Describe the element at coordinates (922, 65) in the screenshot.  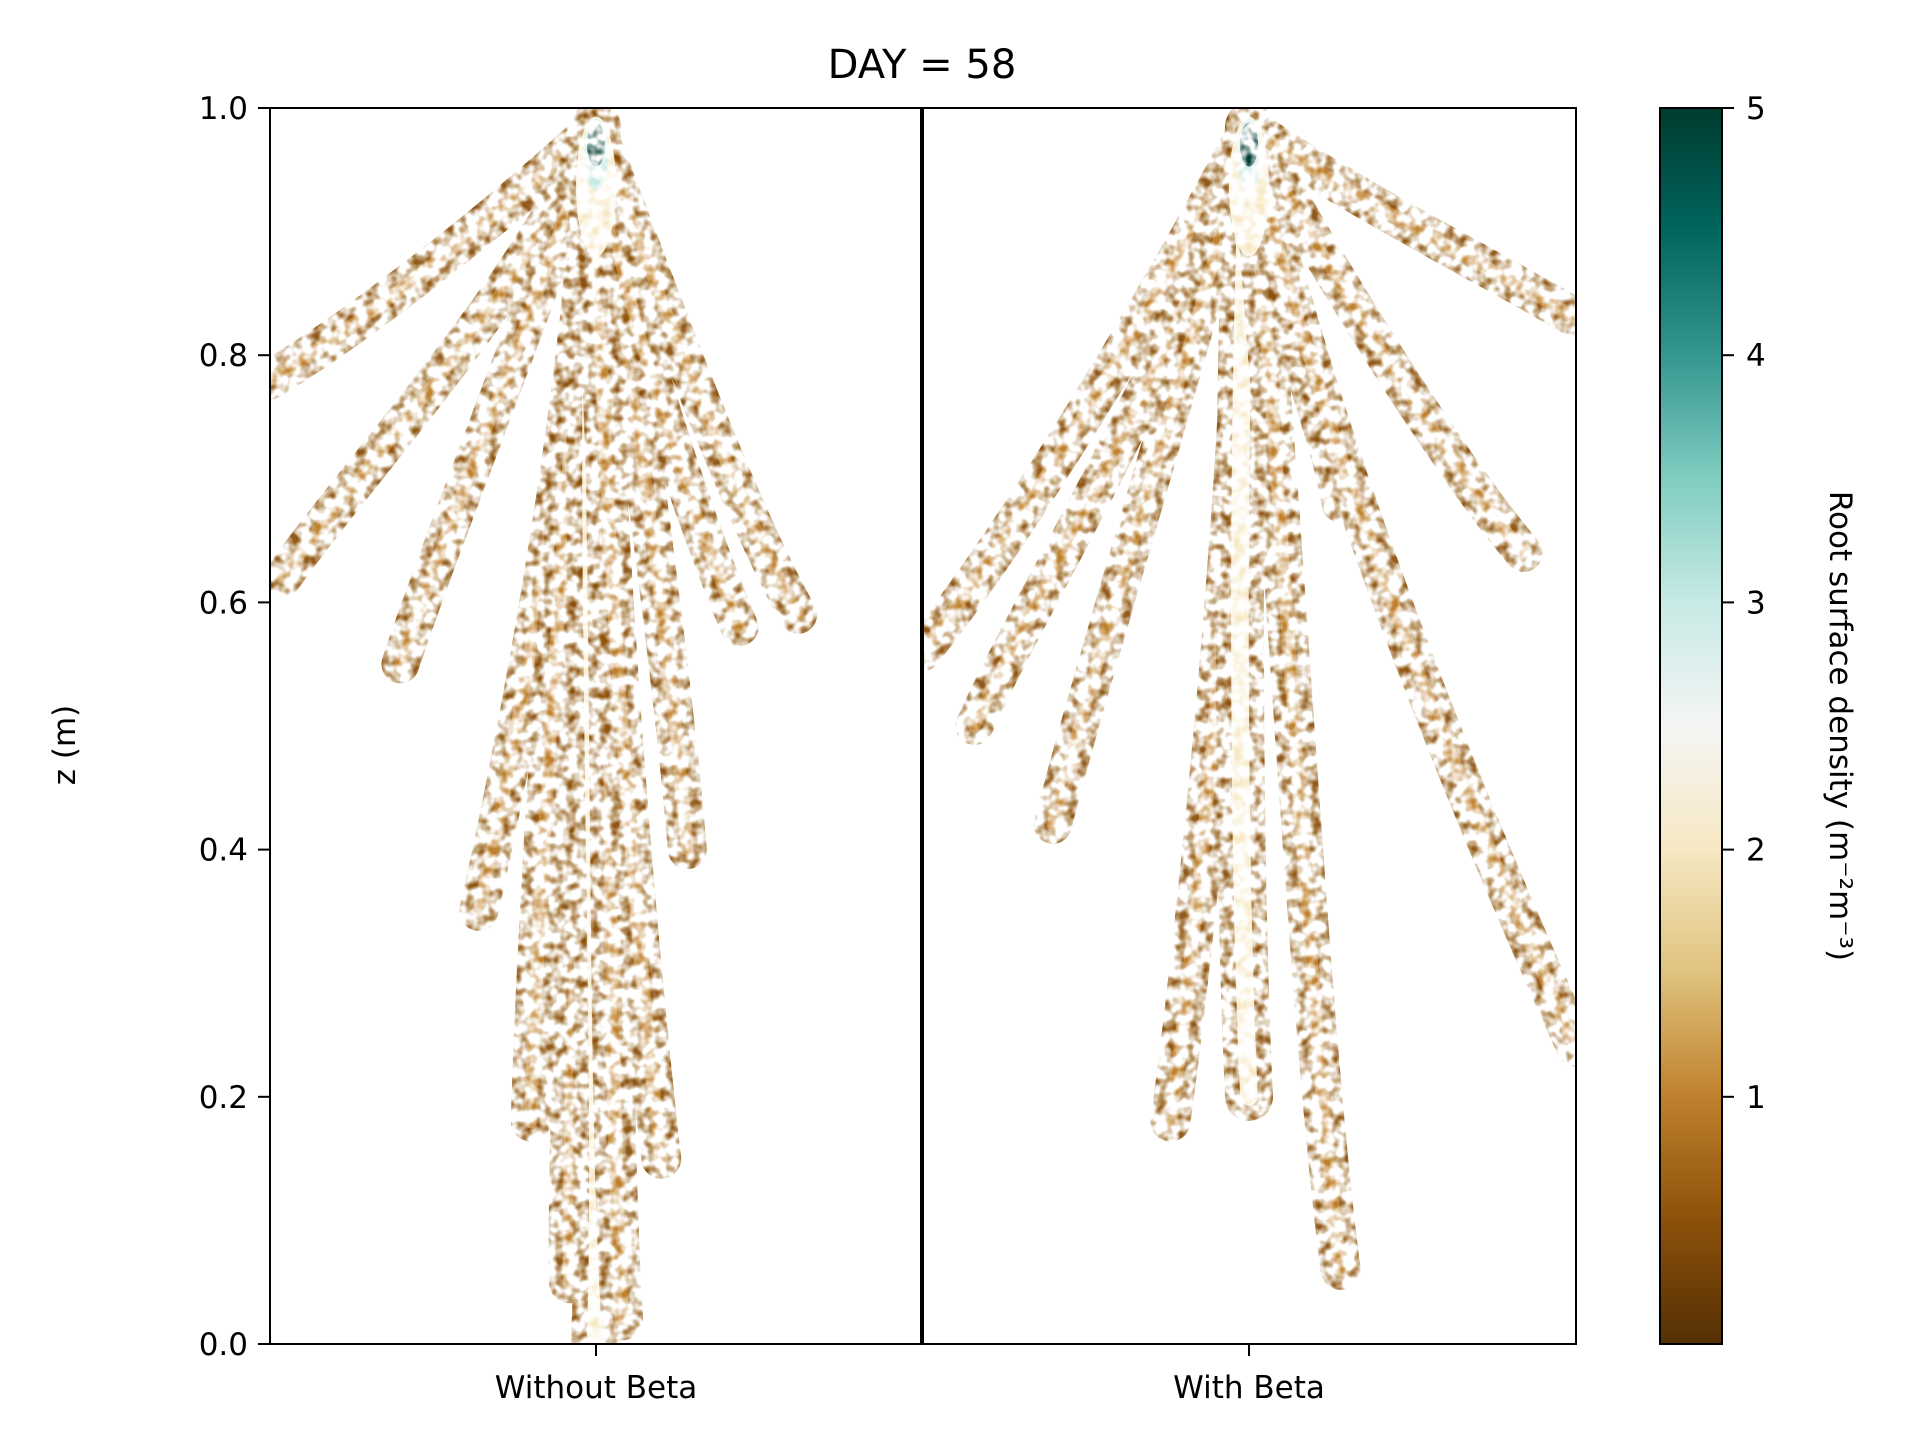
I see `chart-title: DAY = 58` at that location.